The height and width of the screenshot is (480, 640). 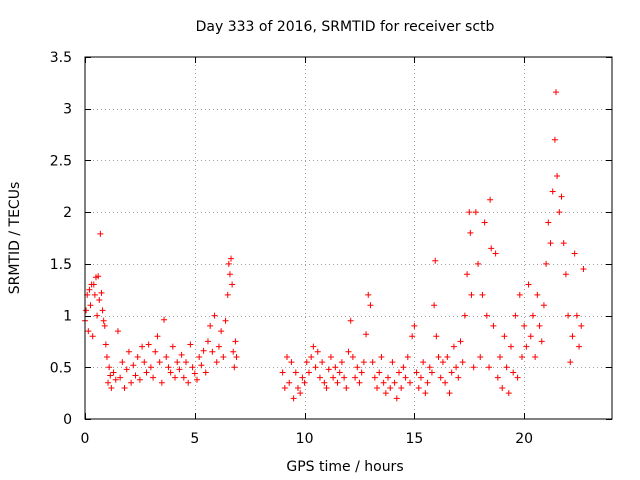 I want to click on x-tick-label: 20, so click(x=524, y=439).